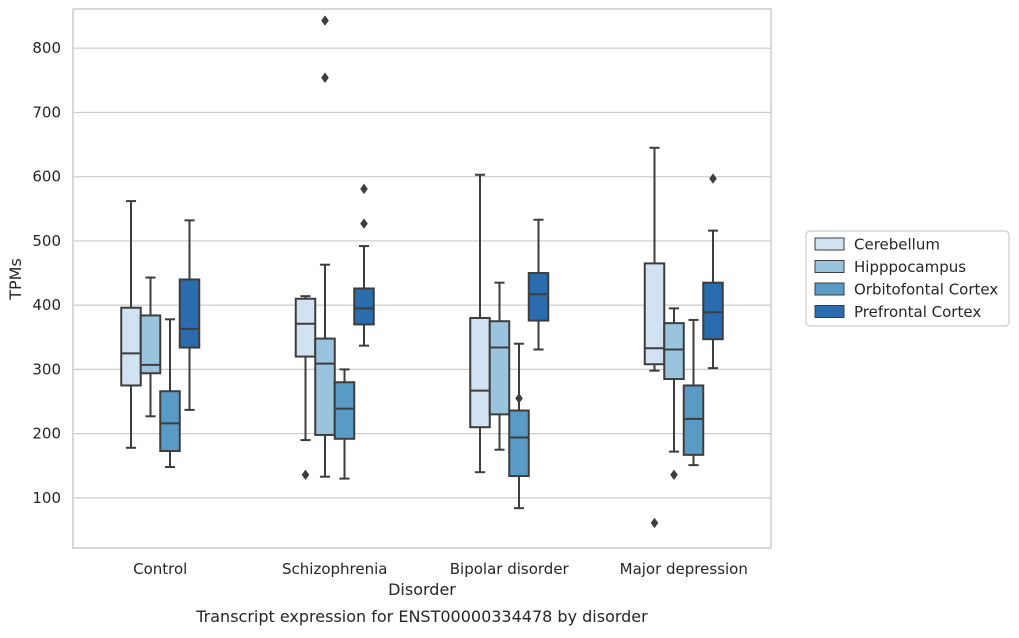 This screenshot has width=1019, height=638. I want to click on legend-entry-label: Prefrontal Cortex, so click(917, 312).